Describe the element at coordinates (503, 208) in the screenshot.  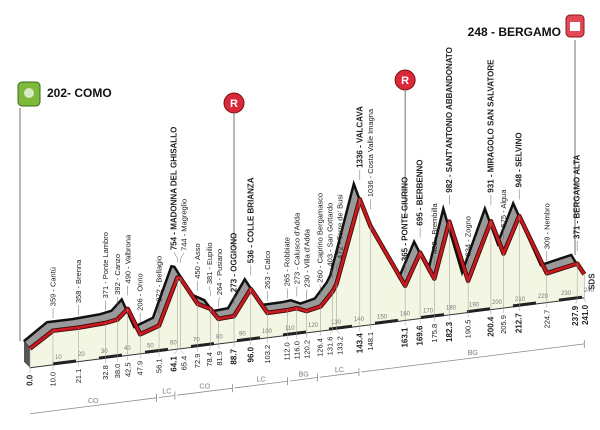
I see `place-label: 575 - Algua` at that location.